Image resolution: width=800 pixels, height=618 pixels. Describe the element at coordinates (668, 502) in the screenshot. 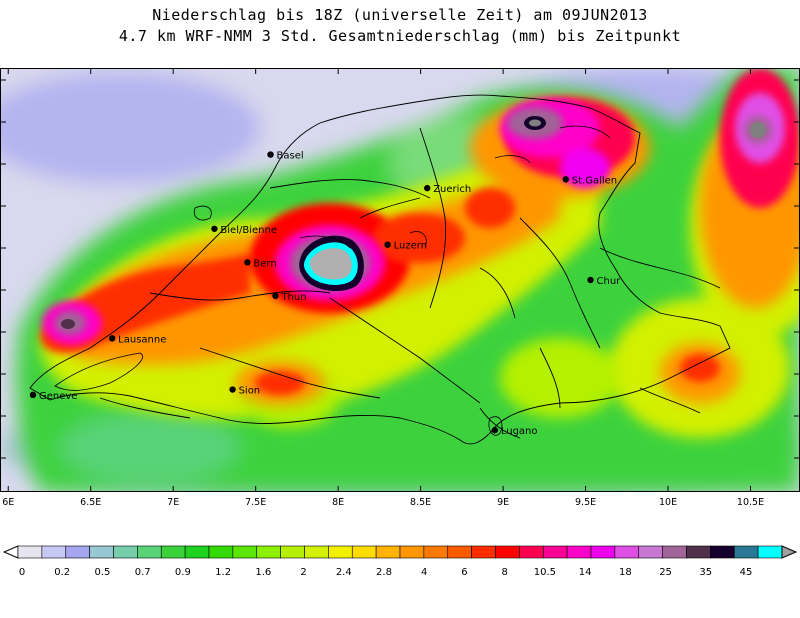

I see `x-tick-label: 10E` at that location.